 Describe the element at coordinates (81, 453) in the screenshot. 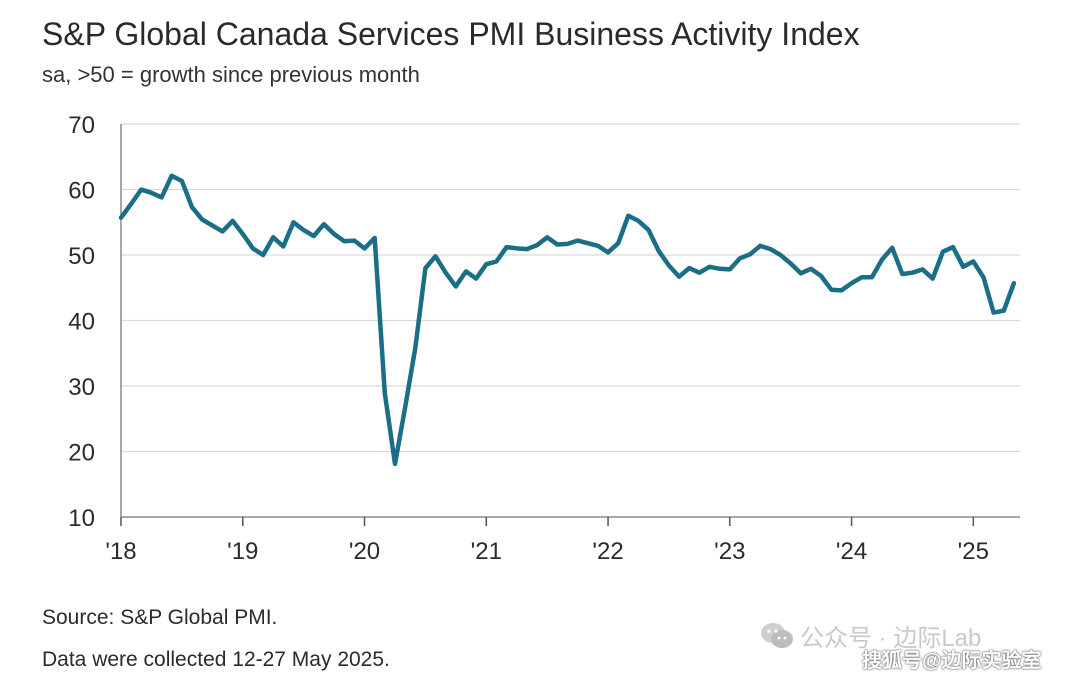

I see `y-tick-label: 20` at that location.